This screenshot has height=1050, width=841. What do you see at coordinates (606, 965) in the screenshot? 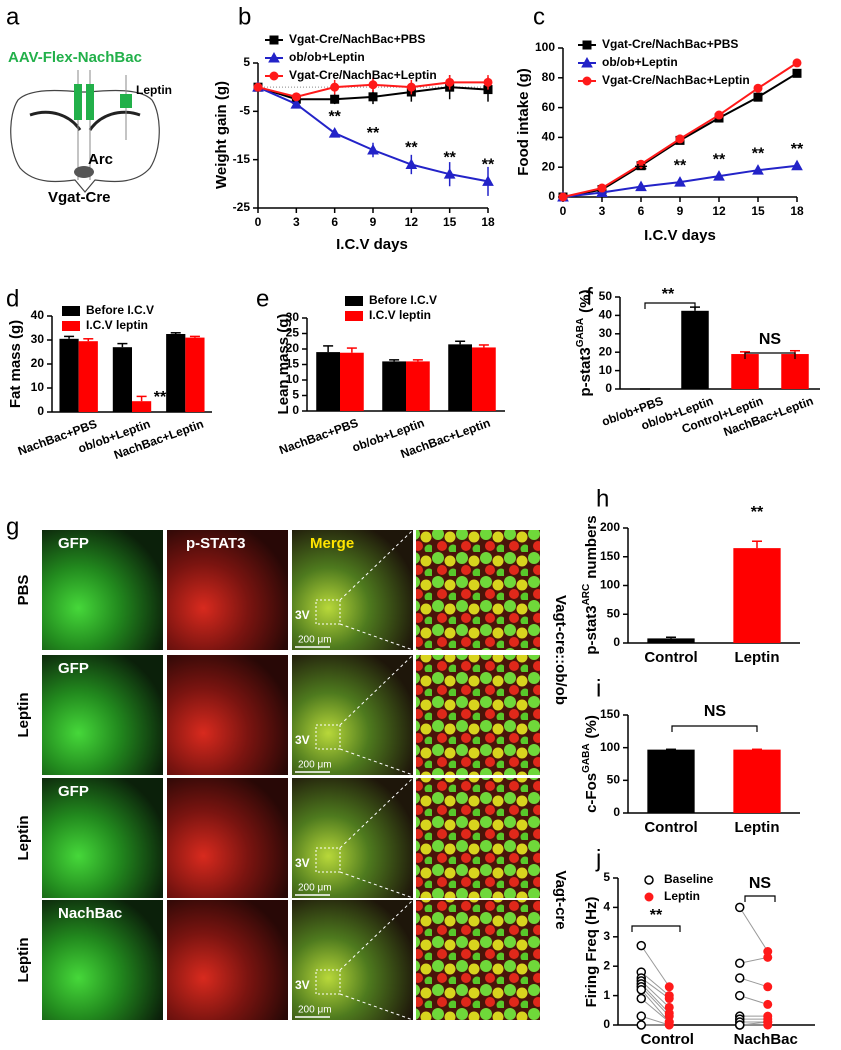
I see `y-tick-label: 2` at bounding box center [606, 965].